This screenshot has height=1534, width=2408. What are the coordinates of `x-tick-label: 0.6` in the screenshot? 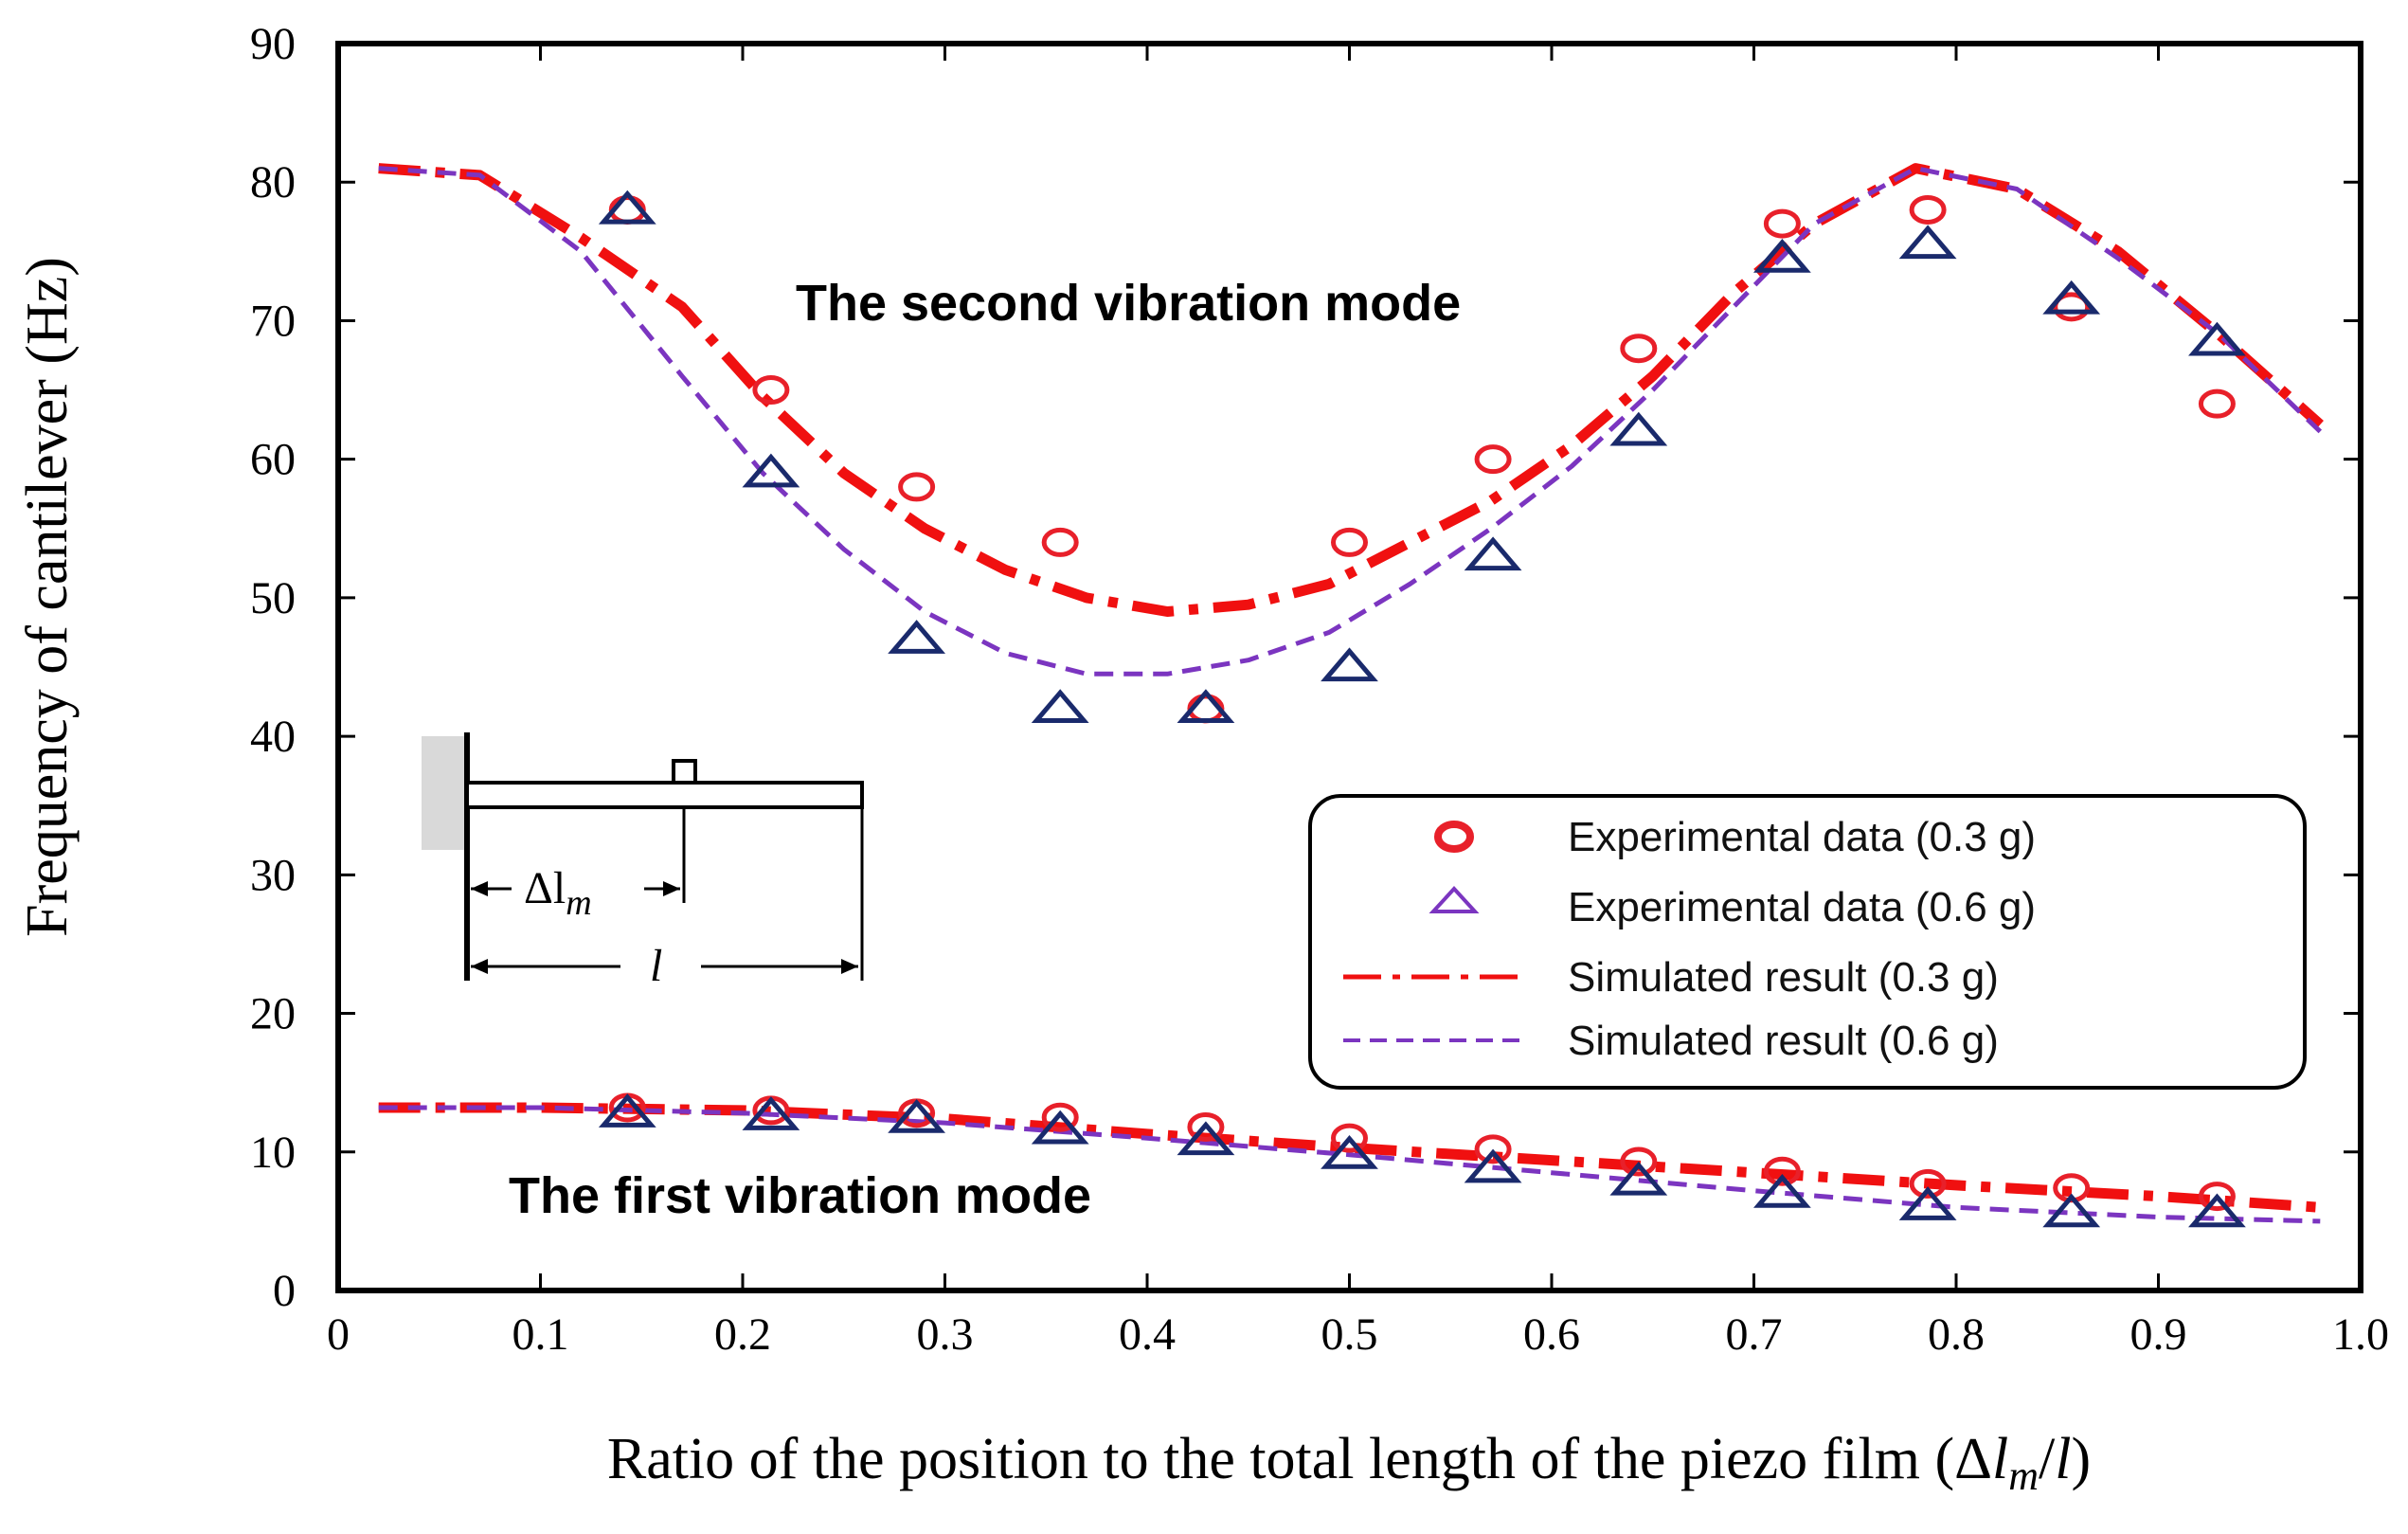 It's located at (1551, 1334).